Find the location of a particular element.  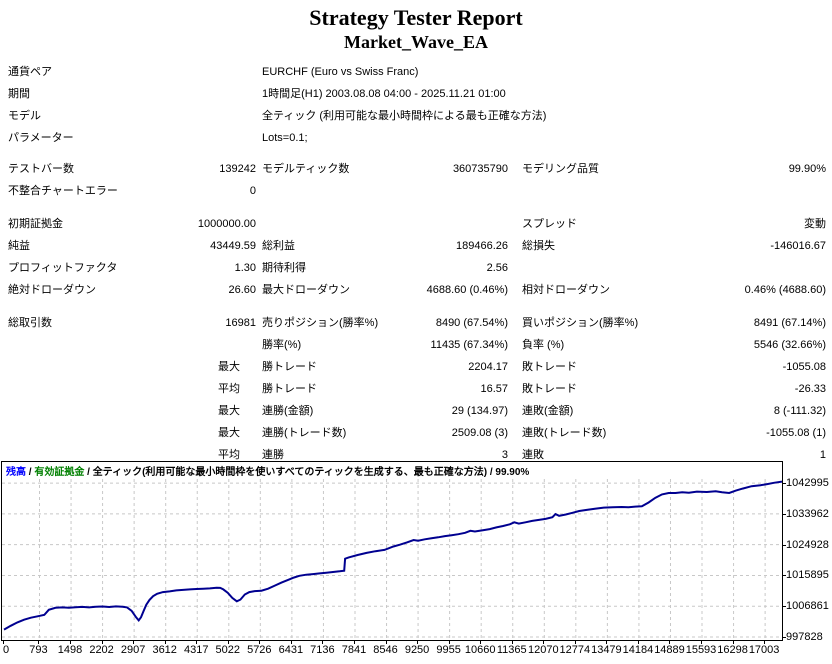

x-axis-label: 12774 is located at coordinates (575, 650).